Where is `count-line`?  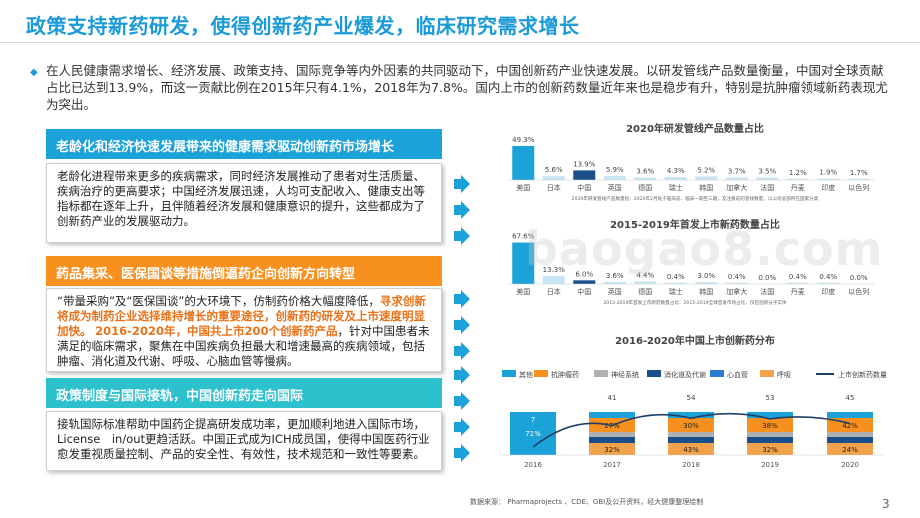 count-line is located at coordinates (691, 430).